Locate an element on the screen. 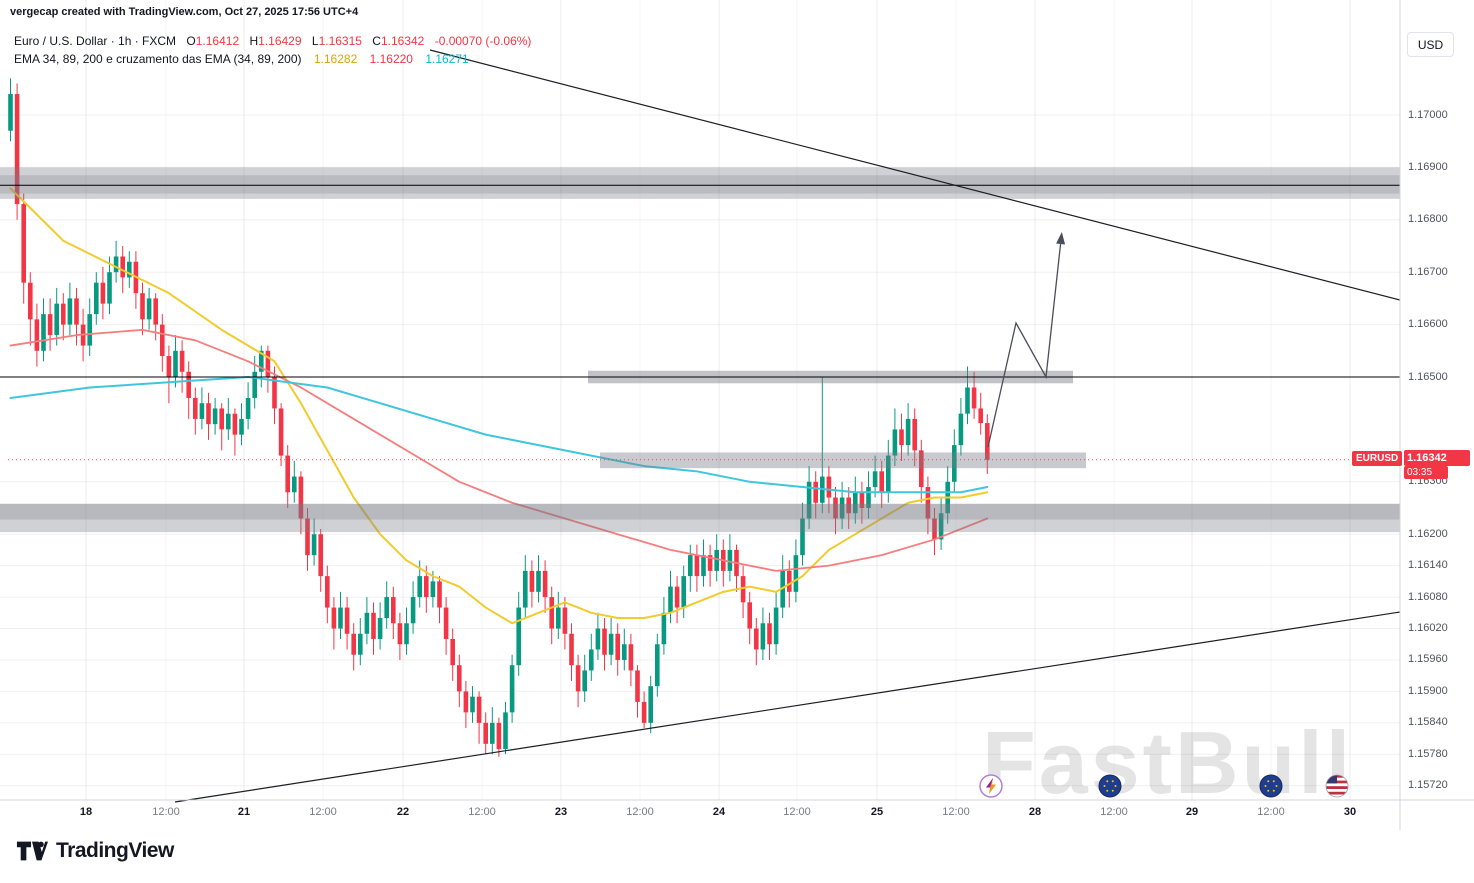  time-tick-label: 24 is located at coordinates (719, 812).